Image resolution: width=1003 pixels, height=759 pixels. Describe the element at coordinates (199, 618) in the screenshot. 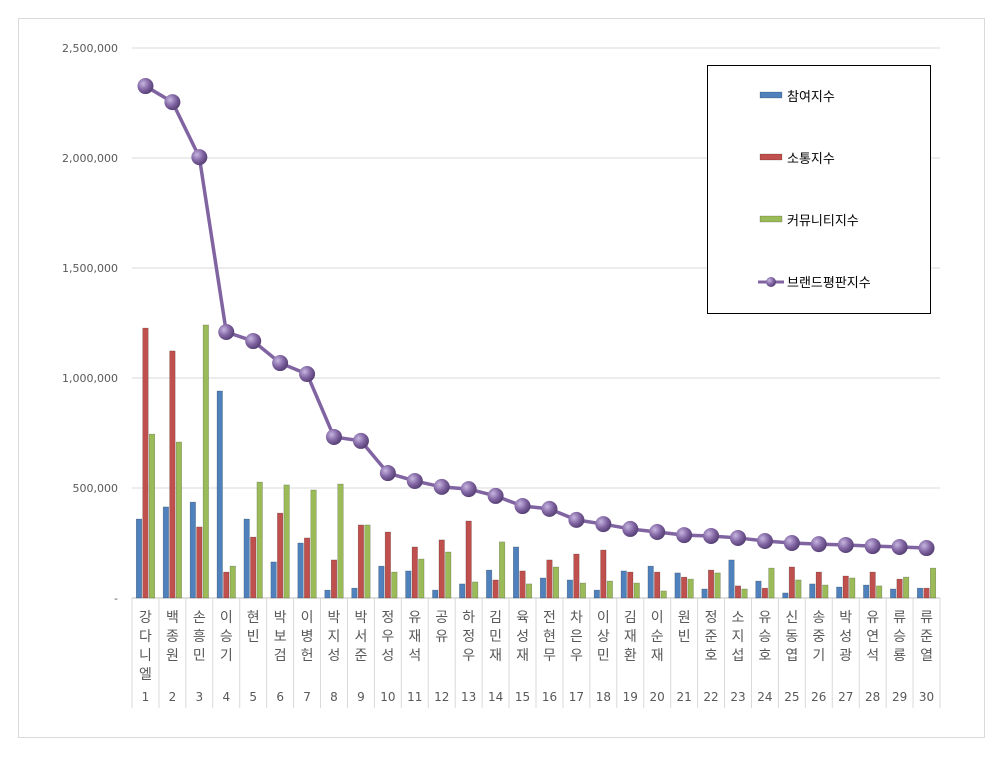

I see `x-category-label: 손` at that location.